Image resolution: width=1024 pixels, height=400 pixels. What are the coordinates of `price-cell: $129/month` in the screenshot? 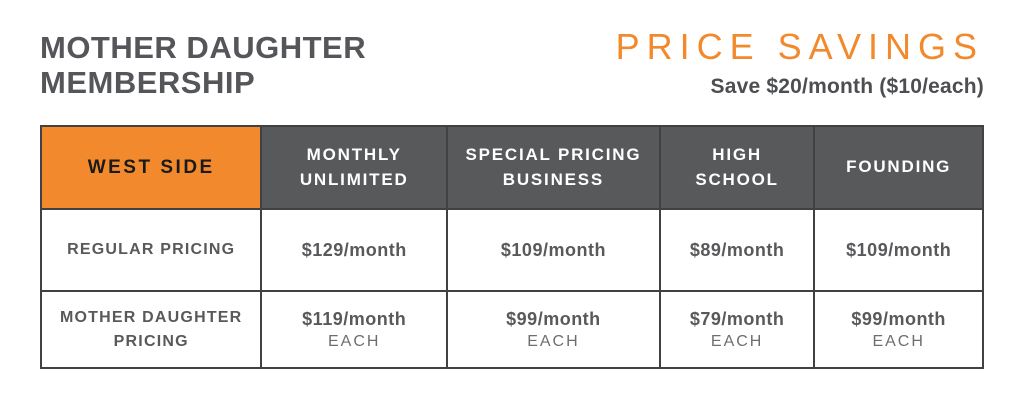 It's located at (354, 250).